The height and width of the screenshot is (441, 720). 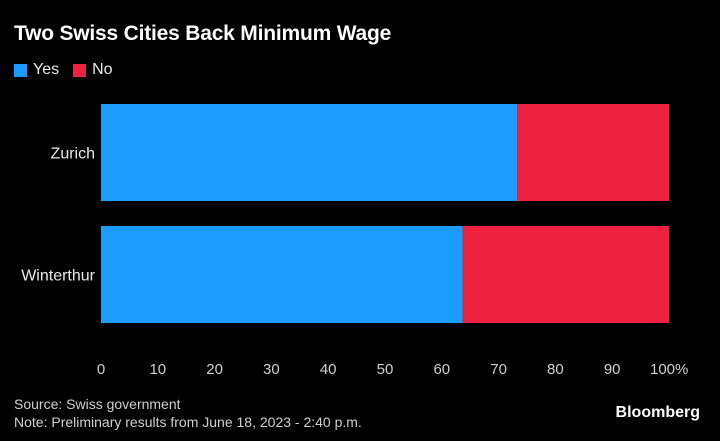 I want to click on category-label-winterthur: Winterthur, so click(x=58, y=276).